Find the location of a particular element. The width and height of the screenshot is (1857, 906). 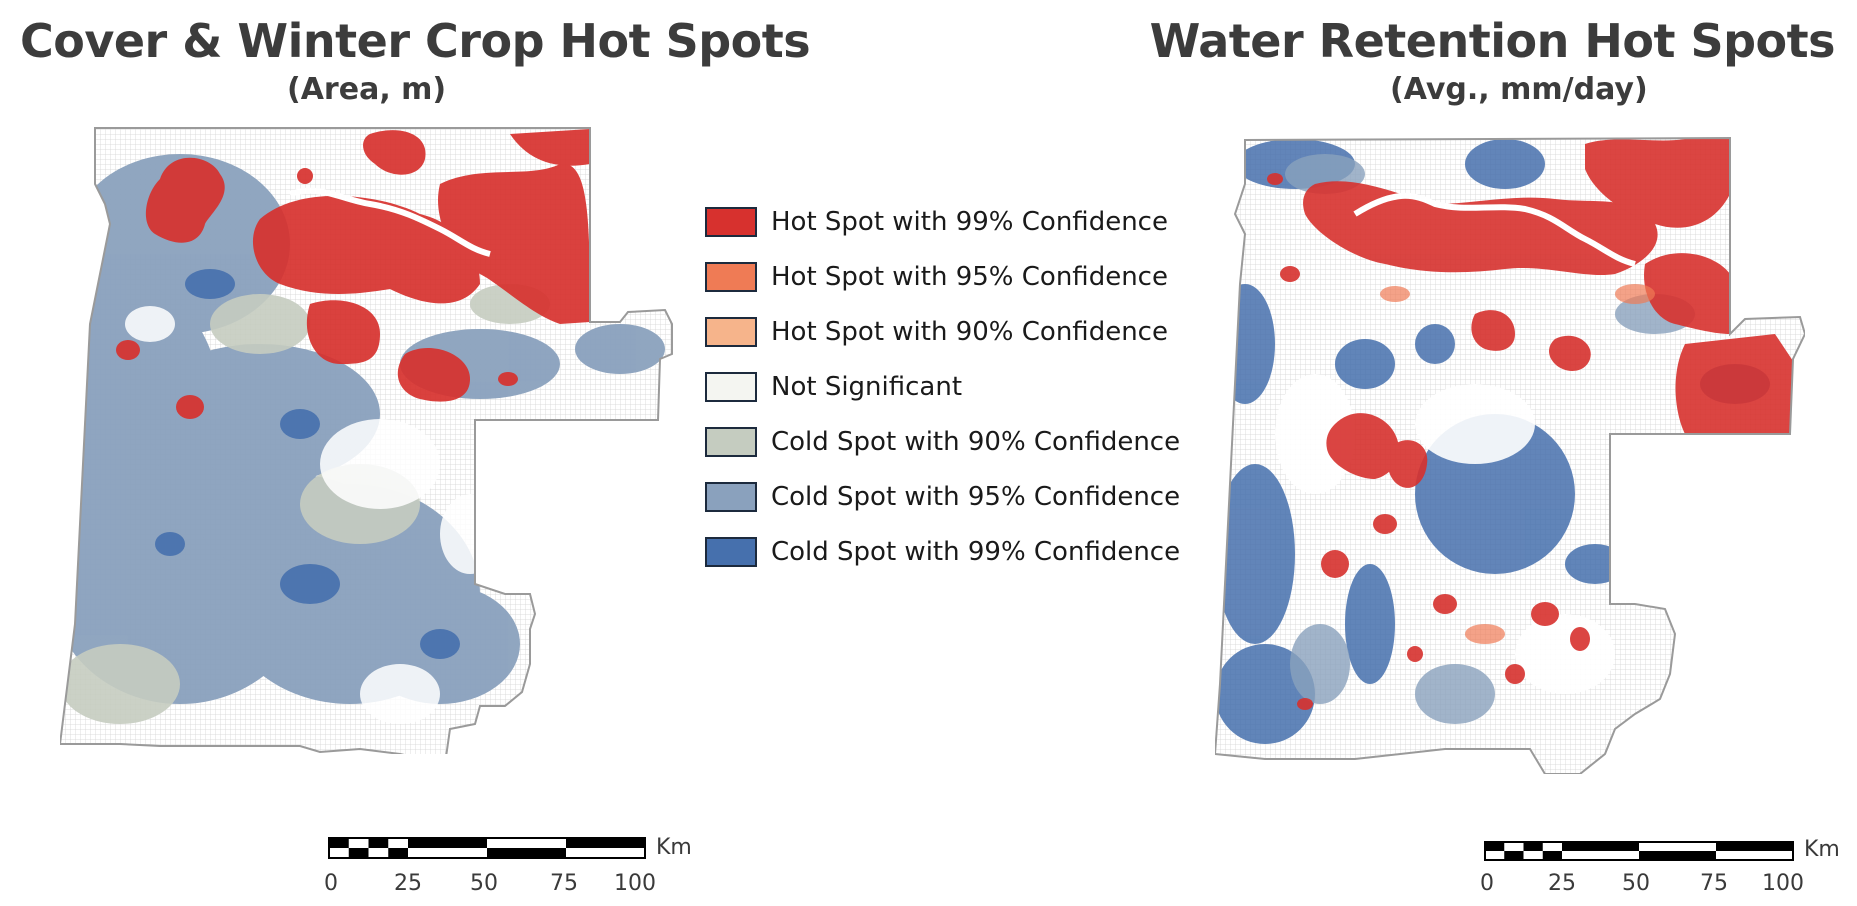

legend-label: Cold Spot with 90% Confidence is located at coordinates (976, 441).